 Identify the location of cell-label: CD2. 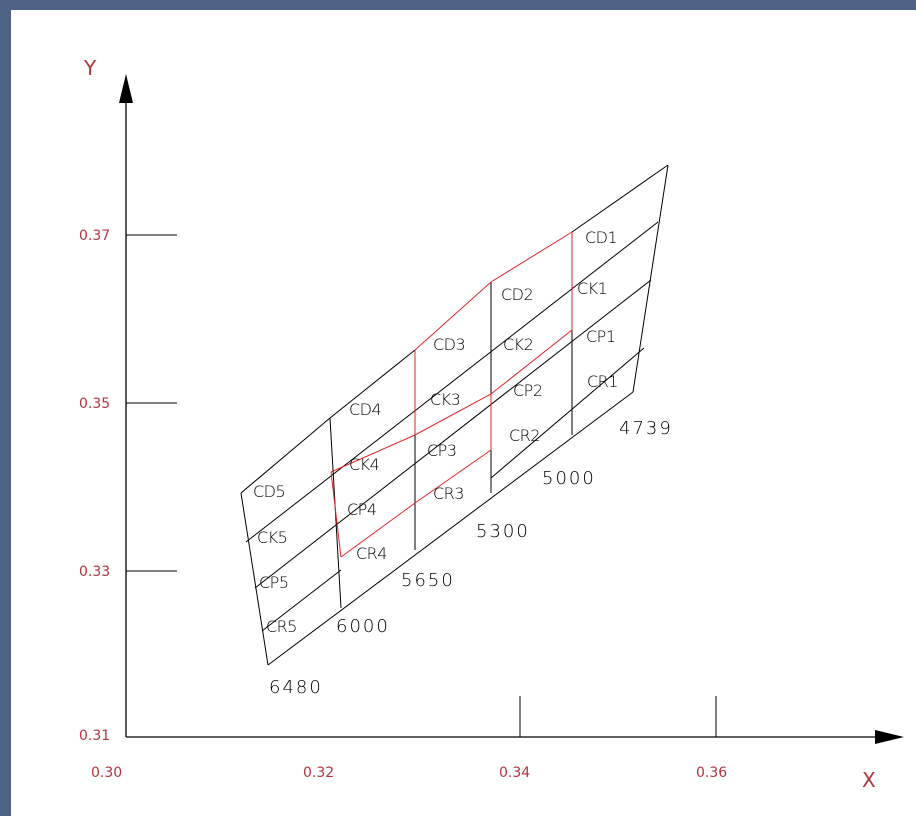
(517, 294).